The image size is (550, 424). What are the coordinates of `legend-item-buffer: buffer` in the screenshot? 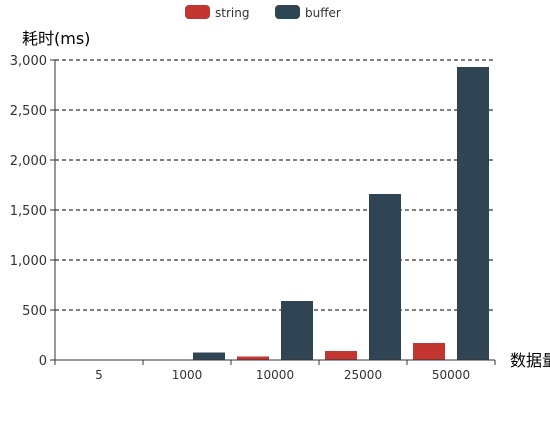 It's located at (308, 12).